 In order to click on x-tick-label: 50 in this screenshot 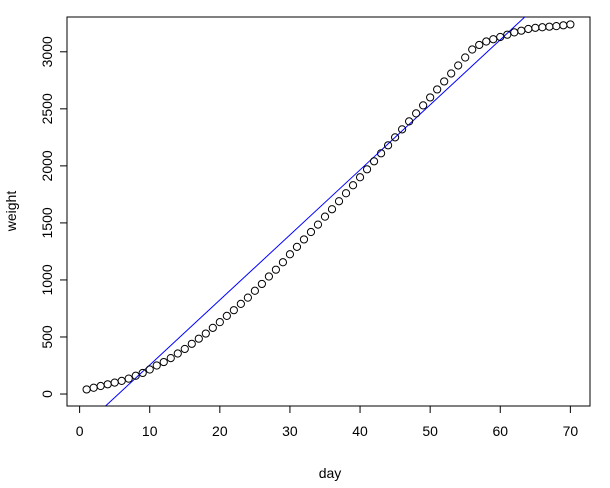, I will do `click(430, 431)`.